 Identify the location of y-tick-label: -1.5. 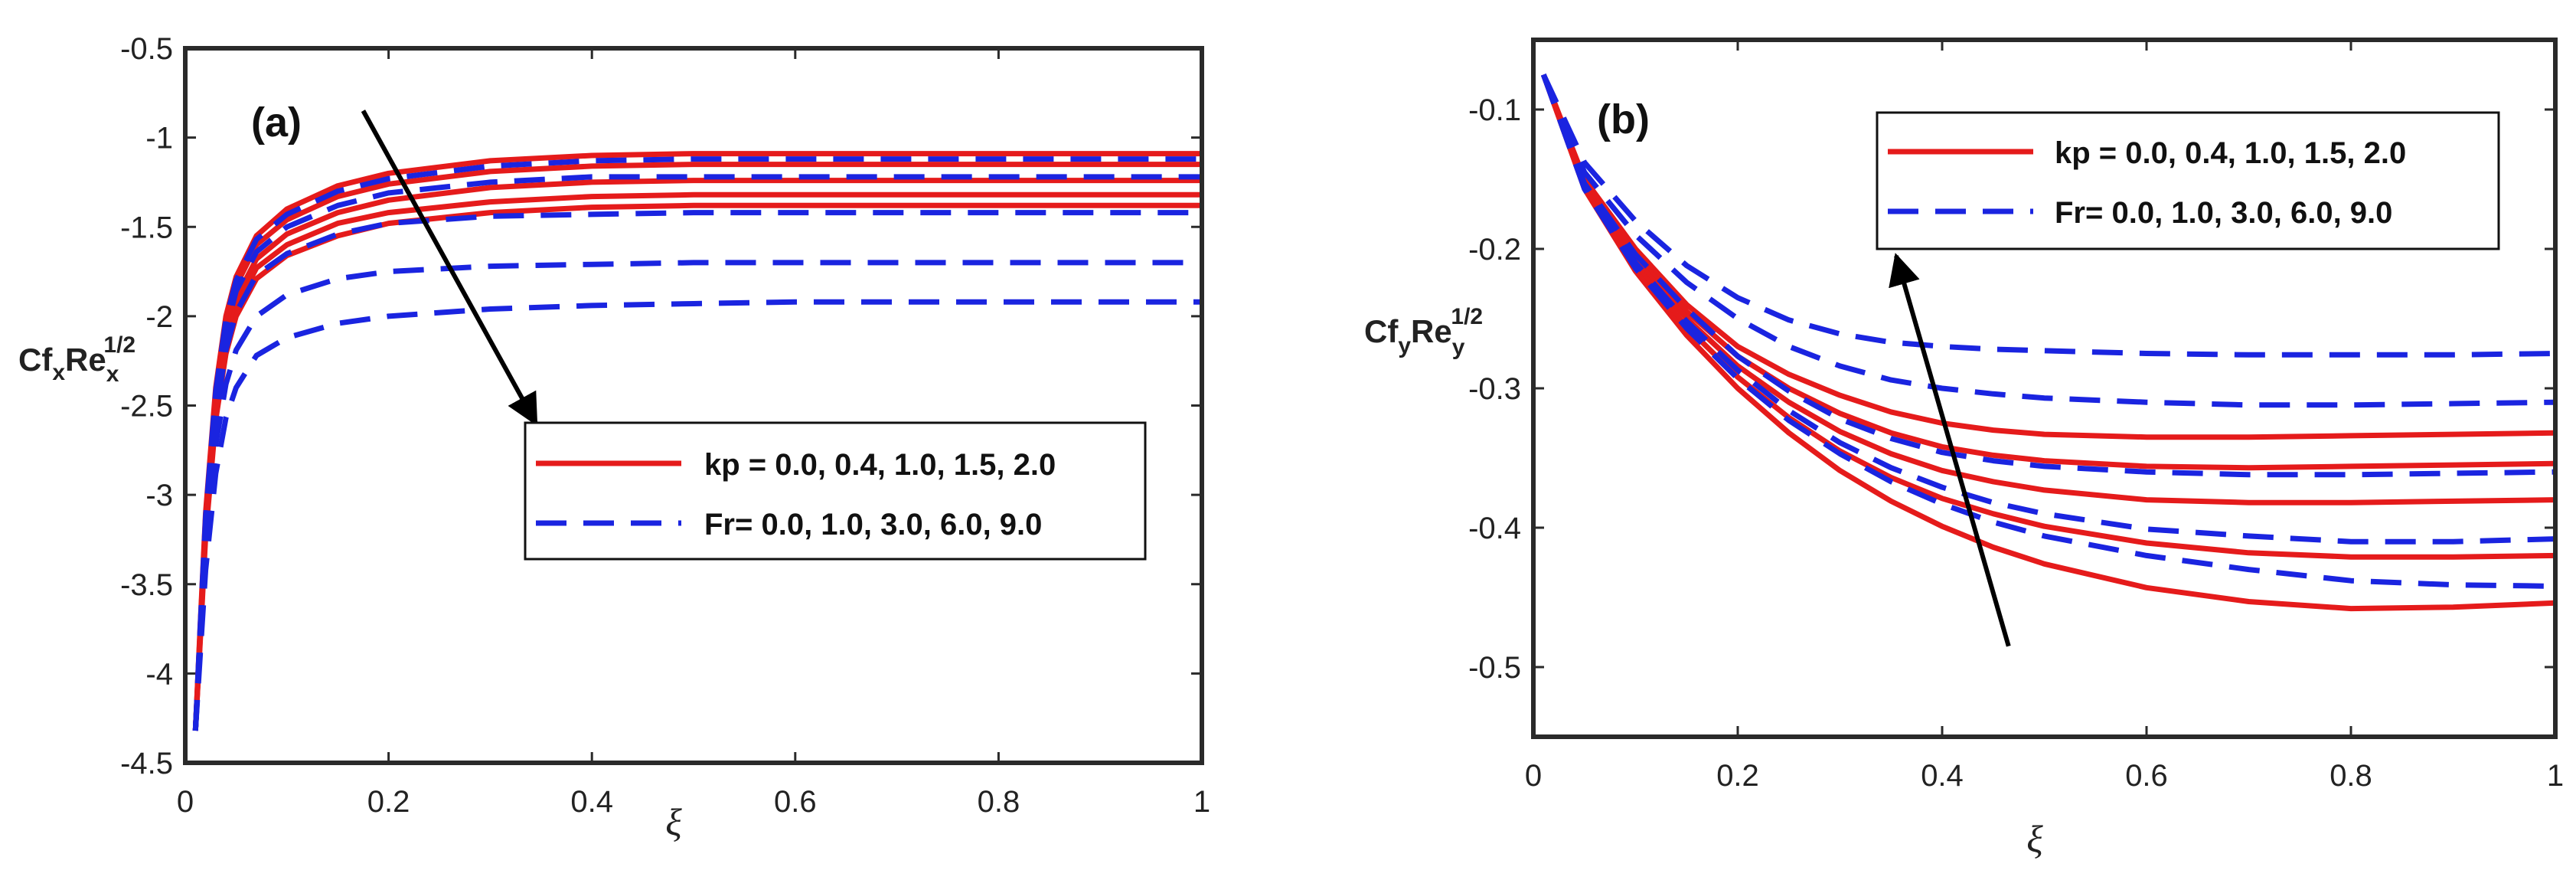
(146, 227).